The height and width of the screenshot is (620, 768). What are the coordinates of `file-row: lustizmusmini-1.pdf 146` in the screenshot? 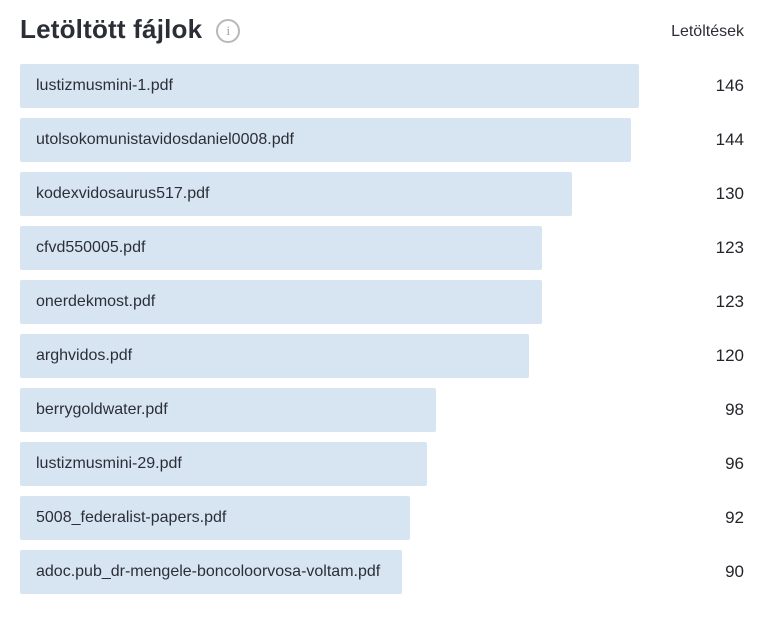 It's located at (382, 86).